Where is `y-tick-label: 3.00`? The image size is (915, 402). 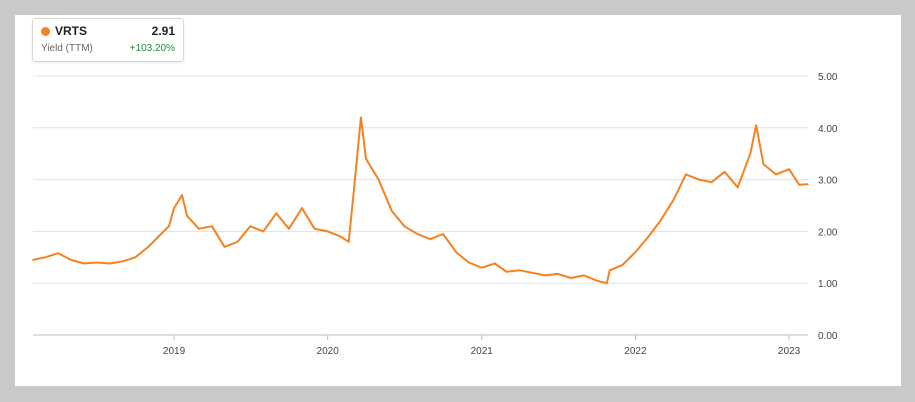 y-tick-label: 3.00 is located at coordinates (828, 181).